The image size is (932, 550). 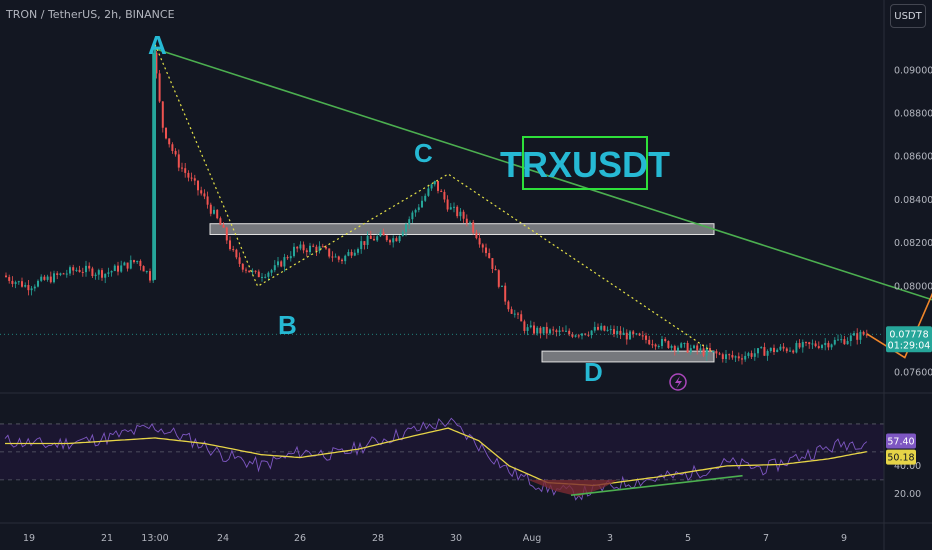 I want to click on rsi-ma-value-badge: 50.18, so click(x=901, y=457).